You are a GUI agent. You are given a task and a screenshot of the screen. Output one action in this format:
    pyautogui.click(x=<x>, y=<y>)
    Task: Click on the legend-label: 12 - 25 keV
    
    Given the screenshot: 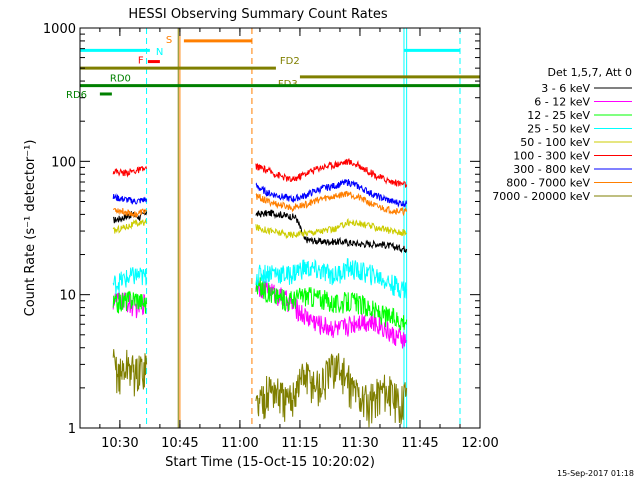 What is the action you would take?
    pyautogui.click(x=558, y=115)
    